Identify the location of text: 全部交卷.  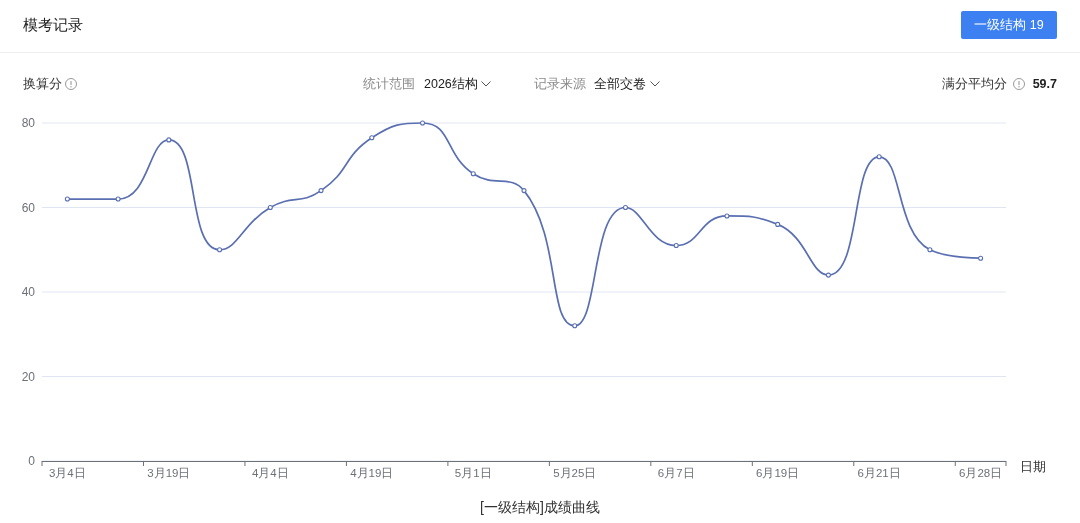
(620, 83).